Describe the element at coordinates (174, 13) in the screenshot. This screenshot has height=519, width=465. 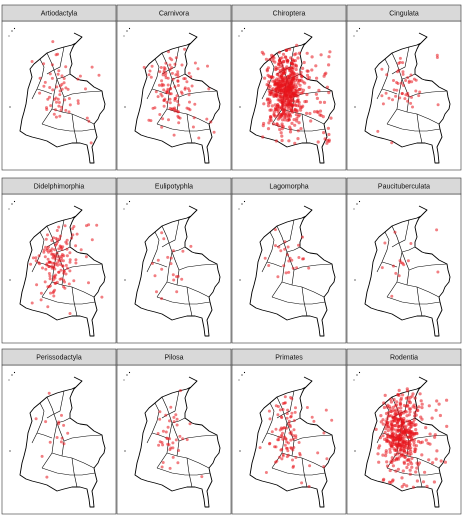
I see `panel-header` at that location.